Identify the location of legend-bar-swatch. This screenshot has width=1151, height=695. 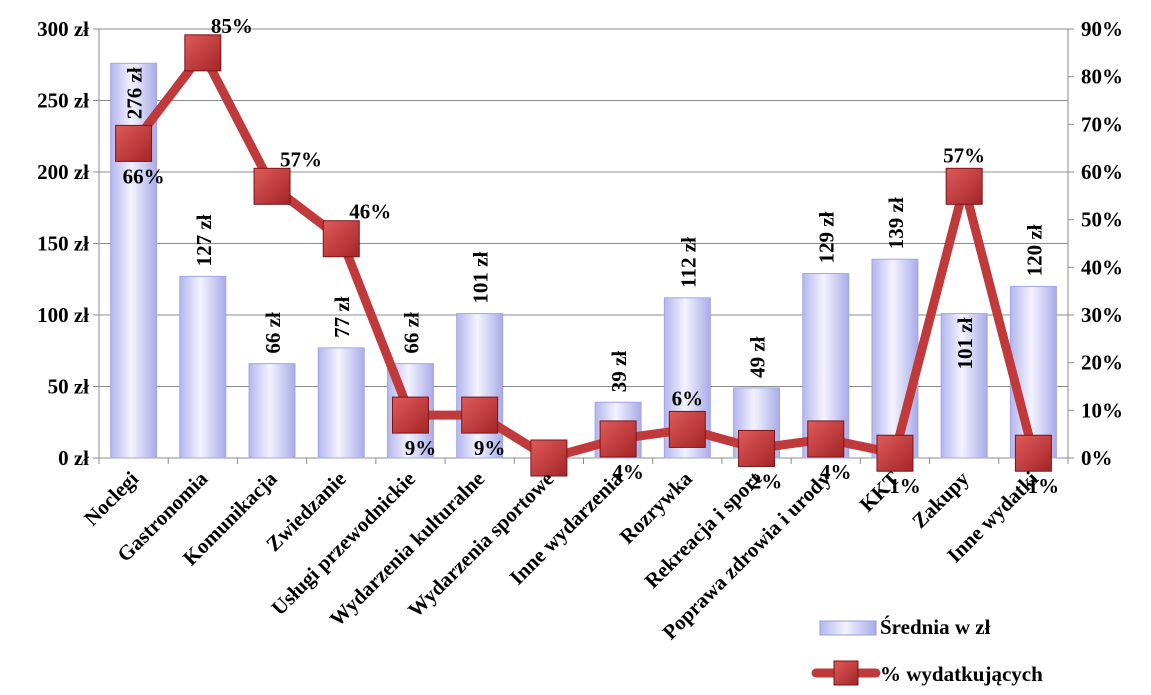
(848, 628).